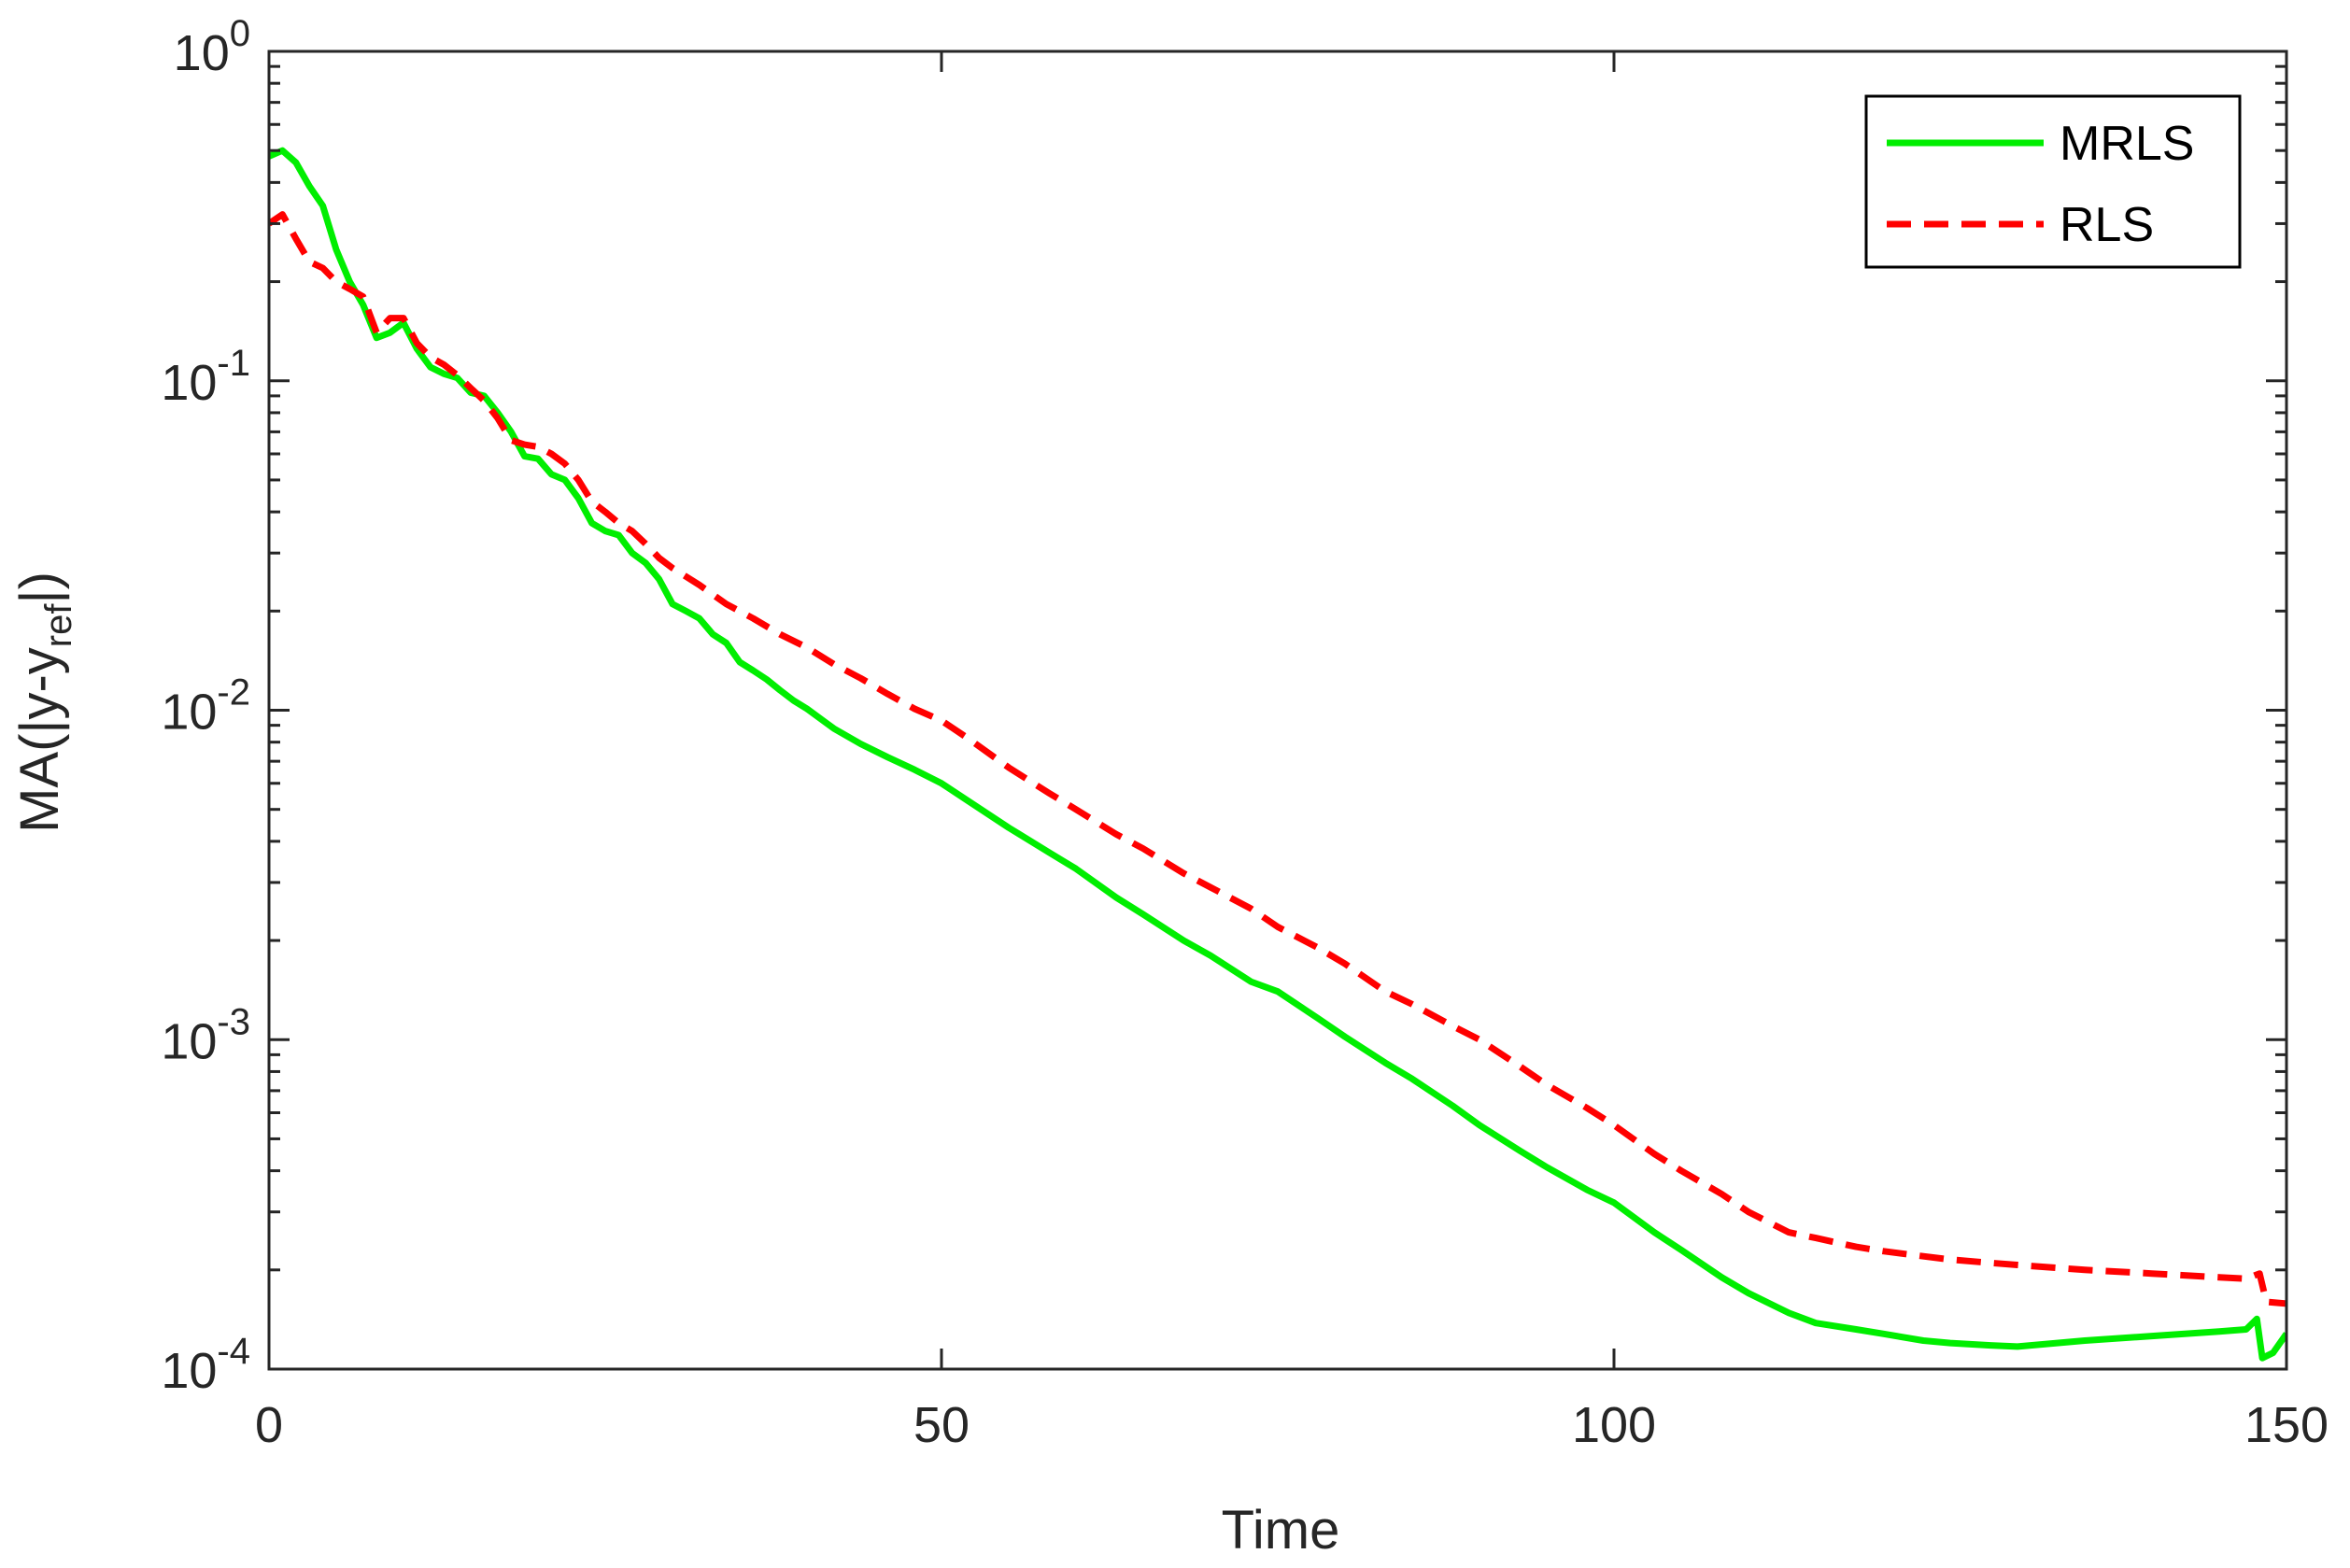 Image resolution: width=2350 pixels, height=1568 pixels. Describe the element at coordinates (233, 1021) in the screenshot. I see `y-tick-label-exponent: -3` at that location.